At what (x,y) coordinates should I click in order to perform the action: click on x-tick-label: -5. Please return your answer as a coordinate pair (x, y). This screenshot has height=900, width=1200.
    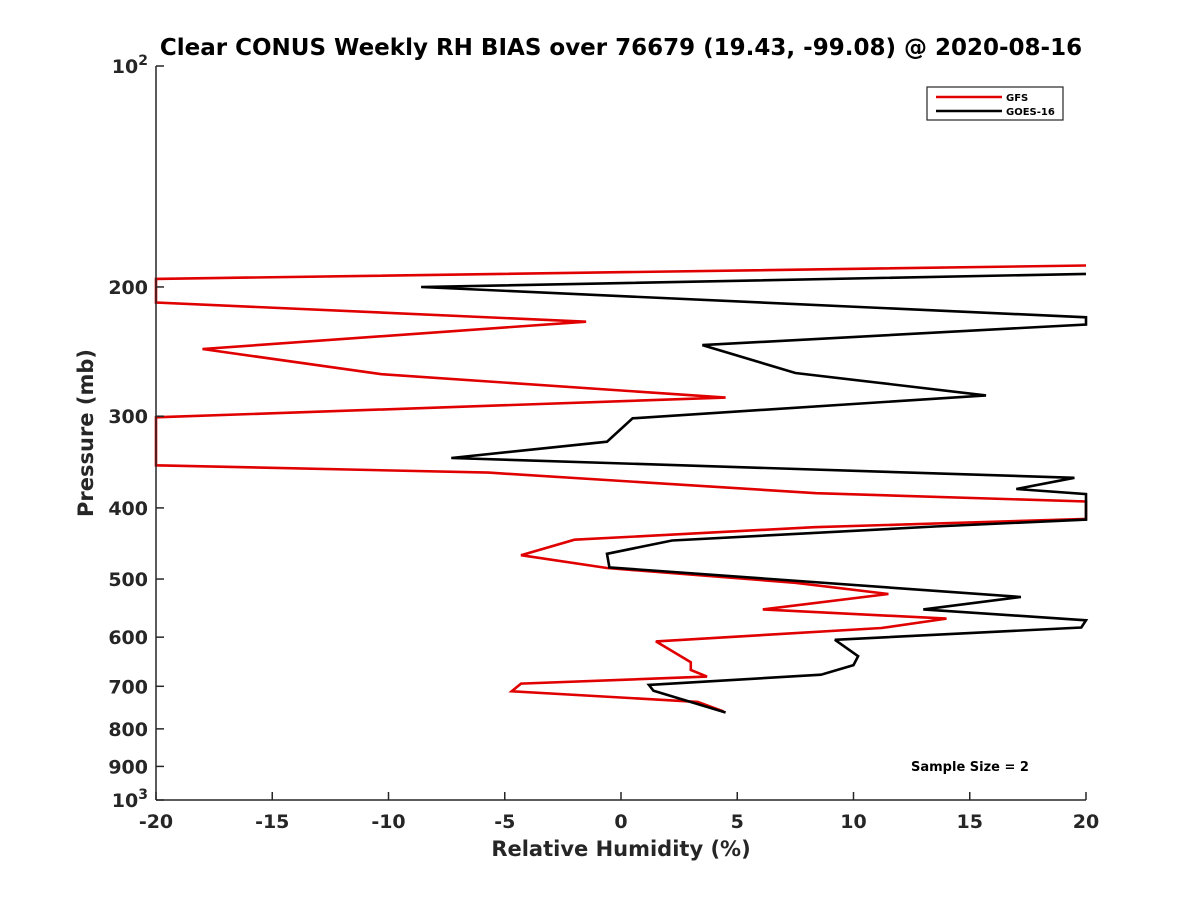
    Looking at the image, I should click on (504, 822).